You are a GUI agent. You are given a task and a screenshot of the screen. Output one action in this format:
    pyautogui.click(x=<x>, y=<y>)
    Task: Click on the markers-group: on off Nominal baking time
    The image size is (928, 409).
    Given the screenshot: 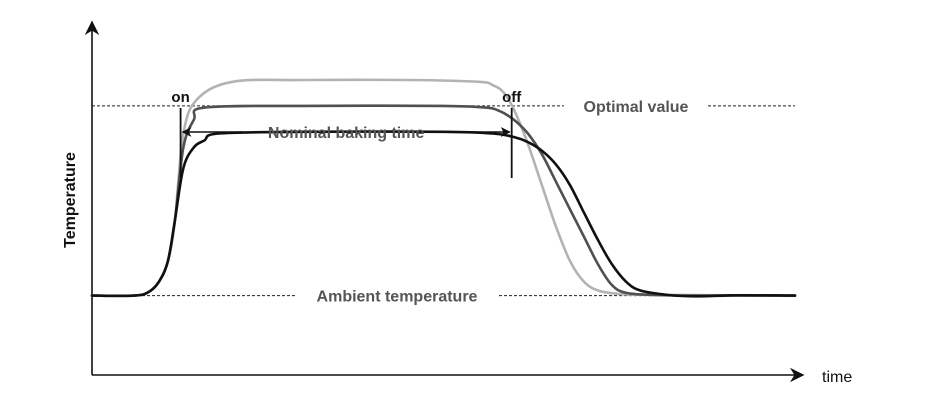 What is the action you would take?
    pyautogui.click(x=346, y=133)
    